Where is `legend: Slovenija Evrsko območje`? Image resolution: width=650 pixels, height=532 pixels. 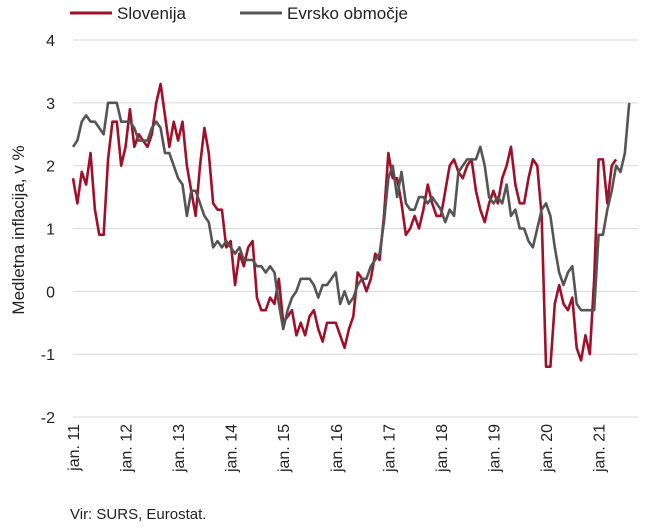 legend: Slovenija Evrsko območje is located at coordinates (239, 13).